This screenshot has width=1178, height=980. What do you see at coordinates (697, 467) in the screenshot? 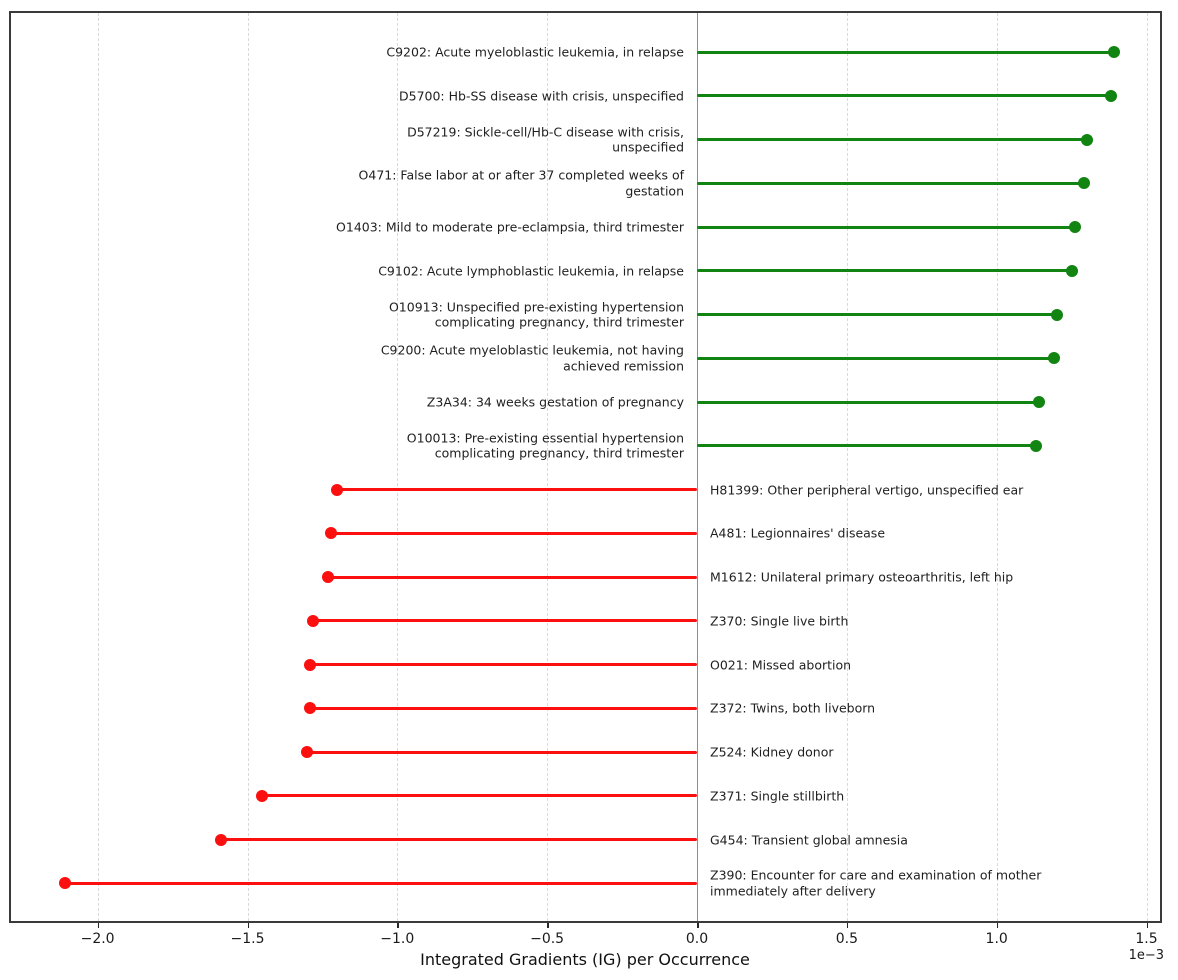
I see `zero-reference-line` at bounding box center [697, 467].